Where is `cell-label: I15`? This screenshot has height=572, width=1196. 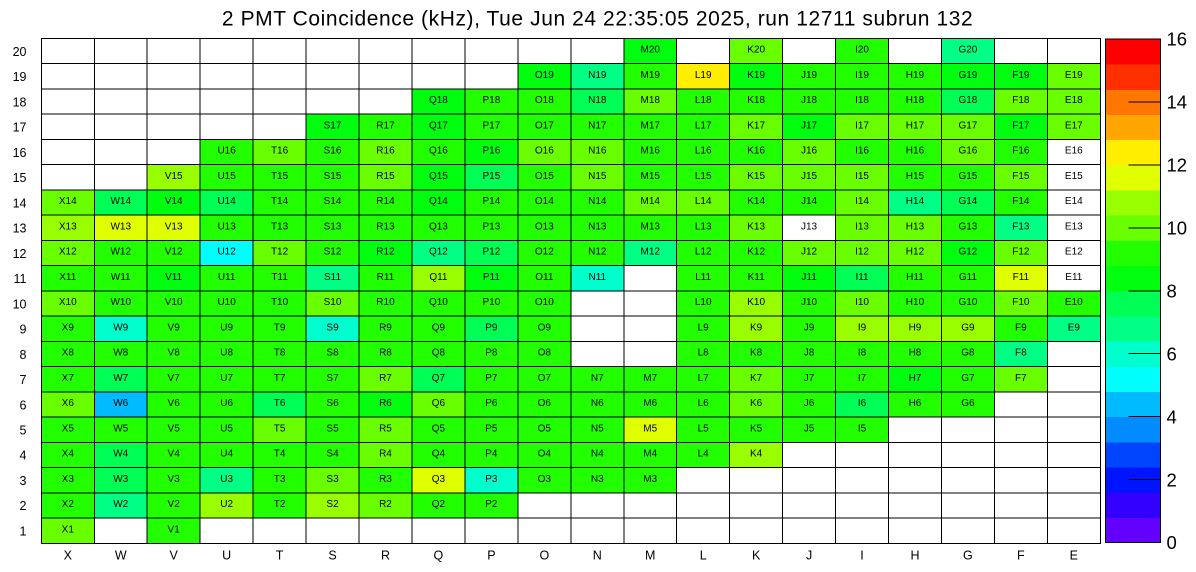
cell-label: I15 is located at coordinates (862, 176).